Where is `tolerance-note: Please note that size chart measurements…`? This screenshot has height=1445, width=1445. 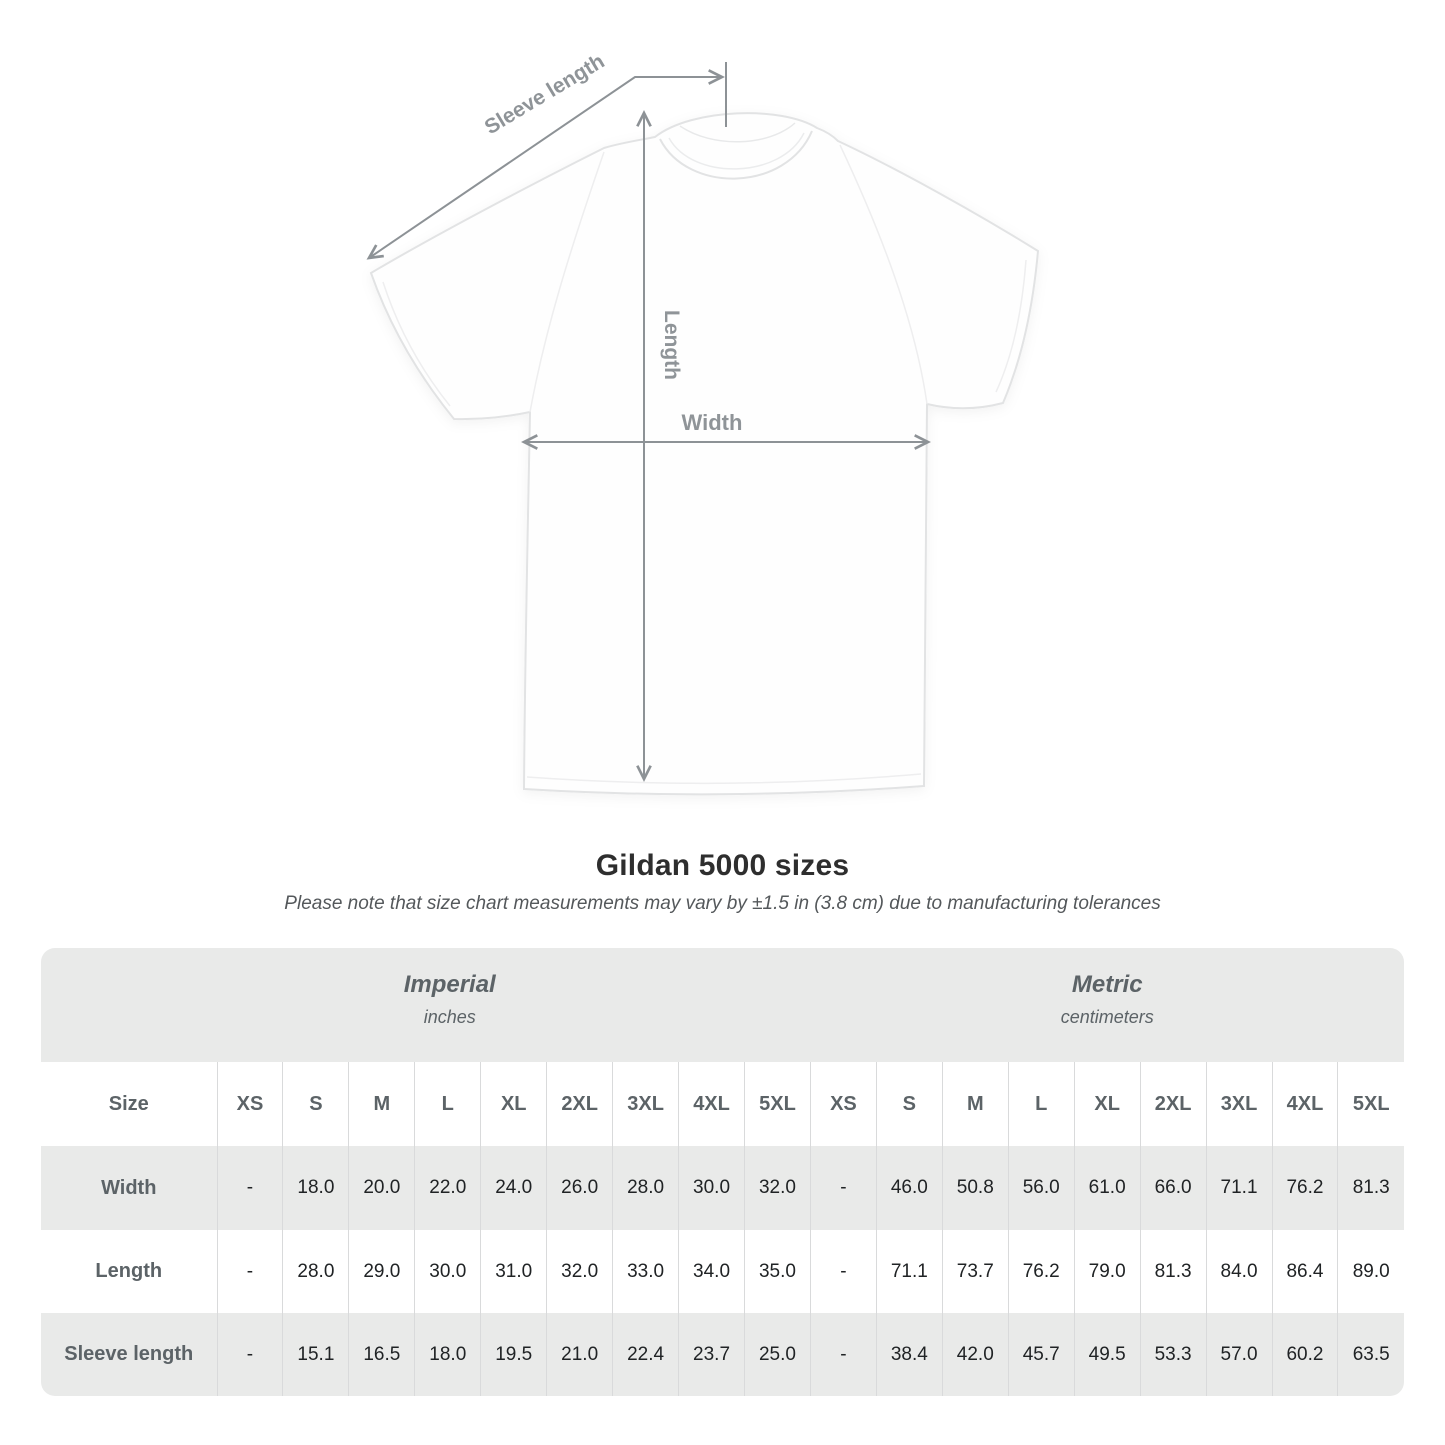 tolerance-note: Please note that size chart measurements… is located at coordinates (722, 903).